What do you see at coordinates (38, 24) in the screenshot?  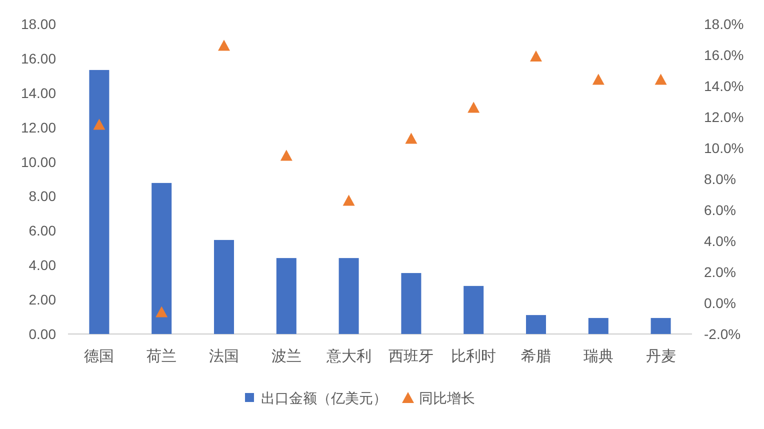 I see `y-tick-label: 18.00` at bounding box center [38, 24].